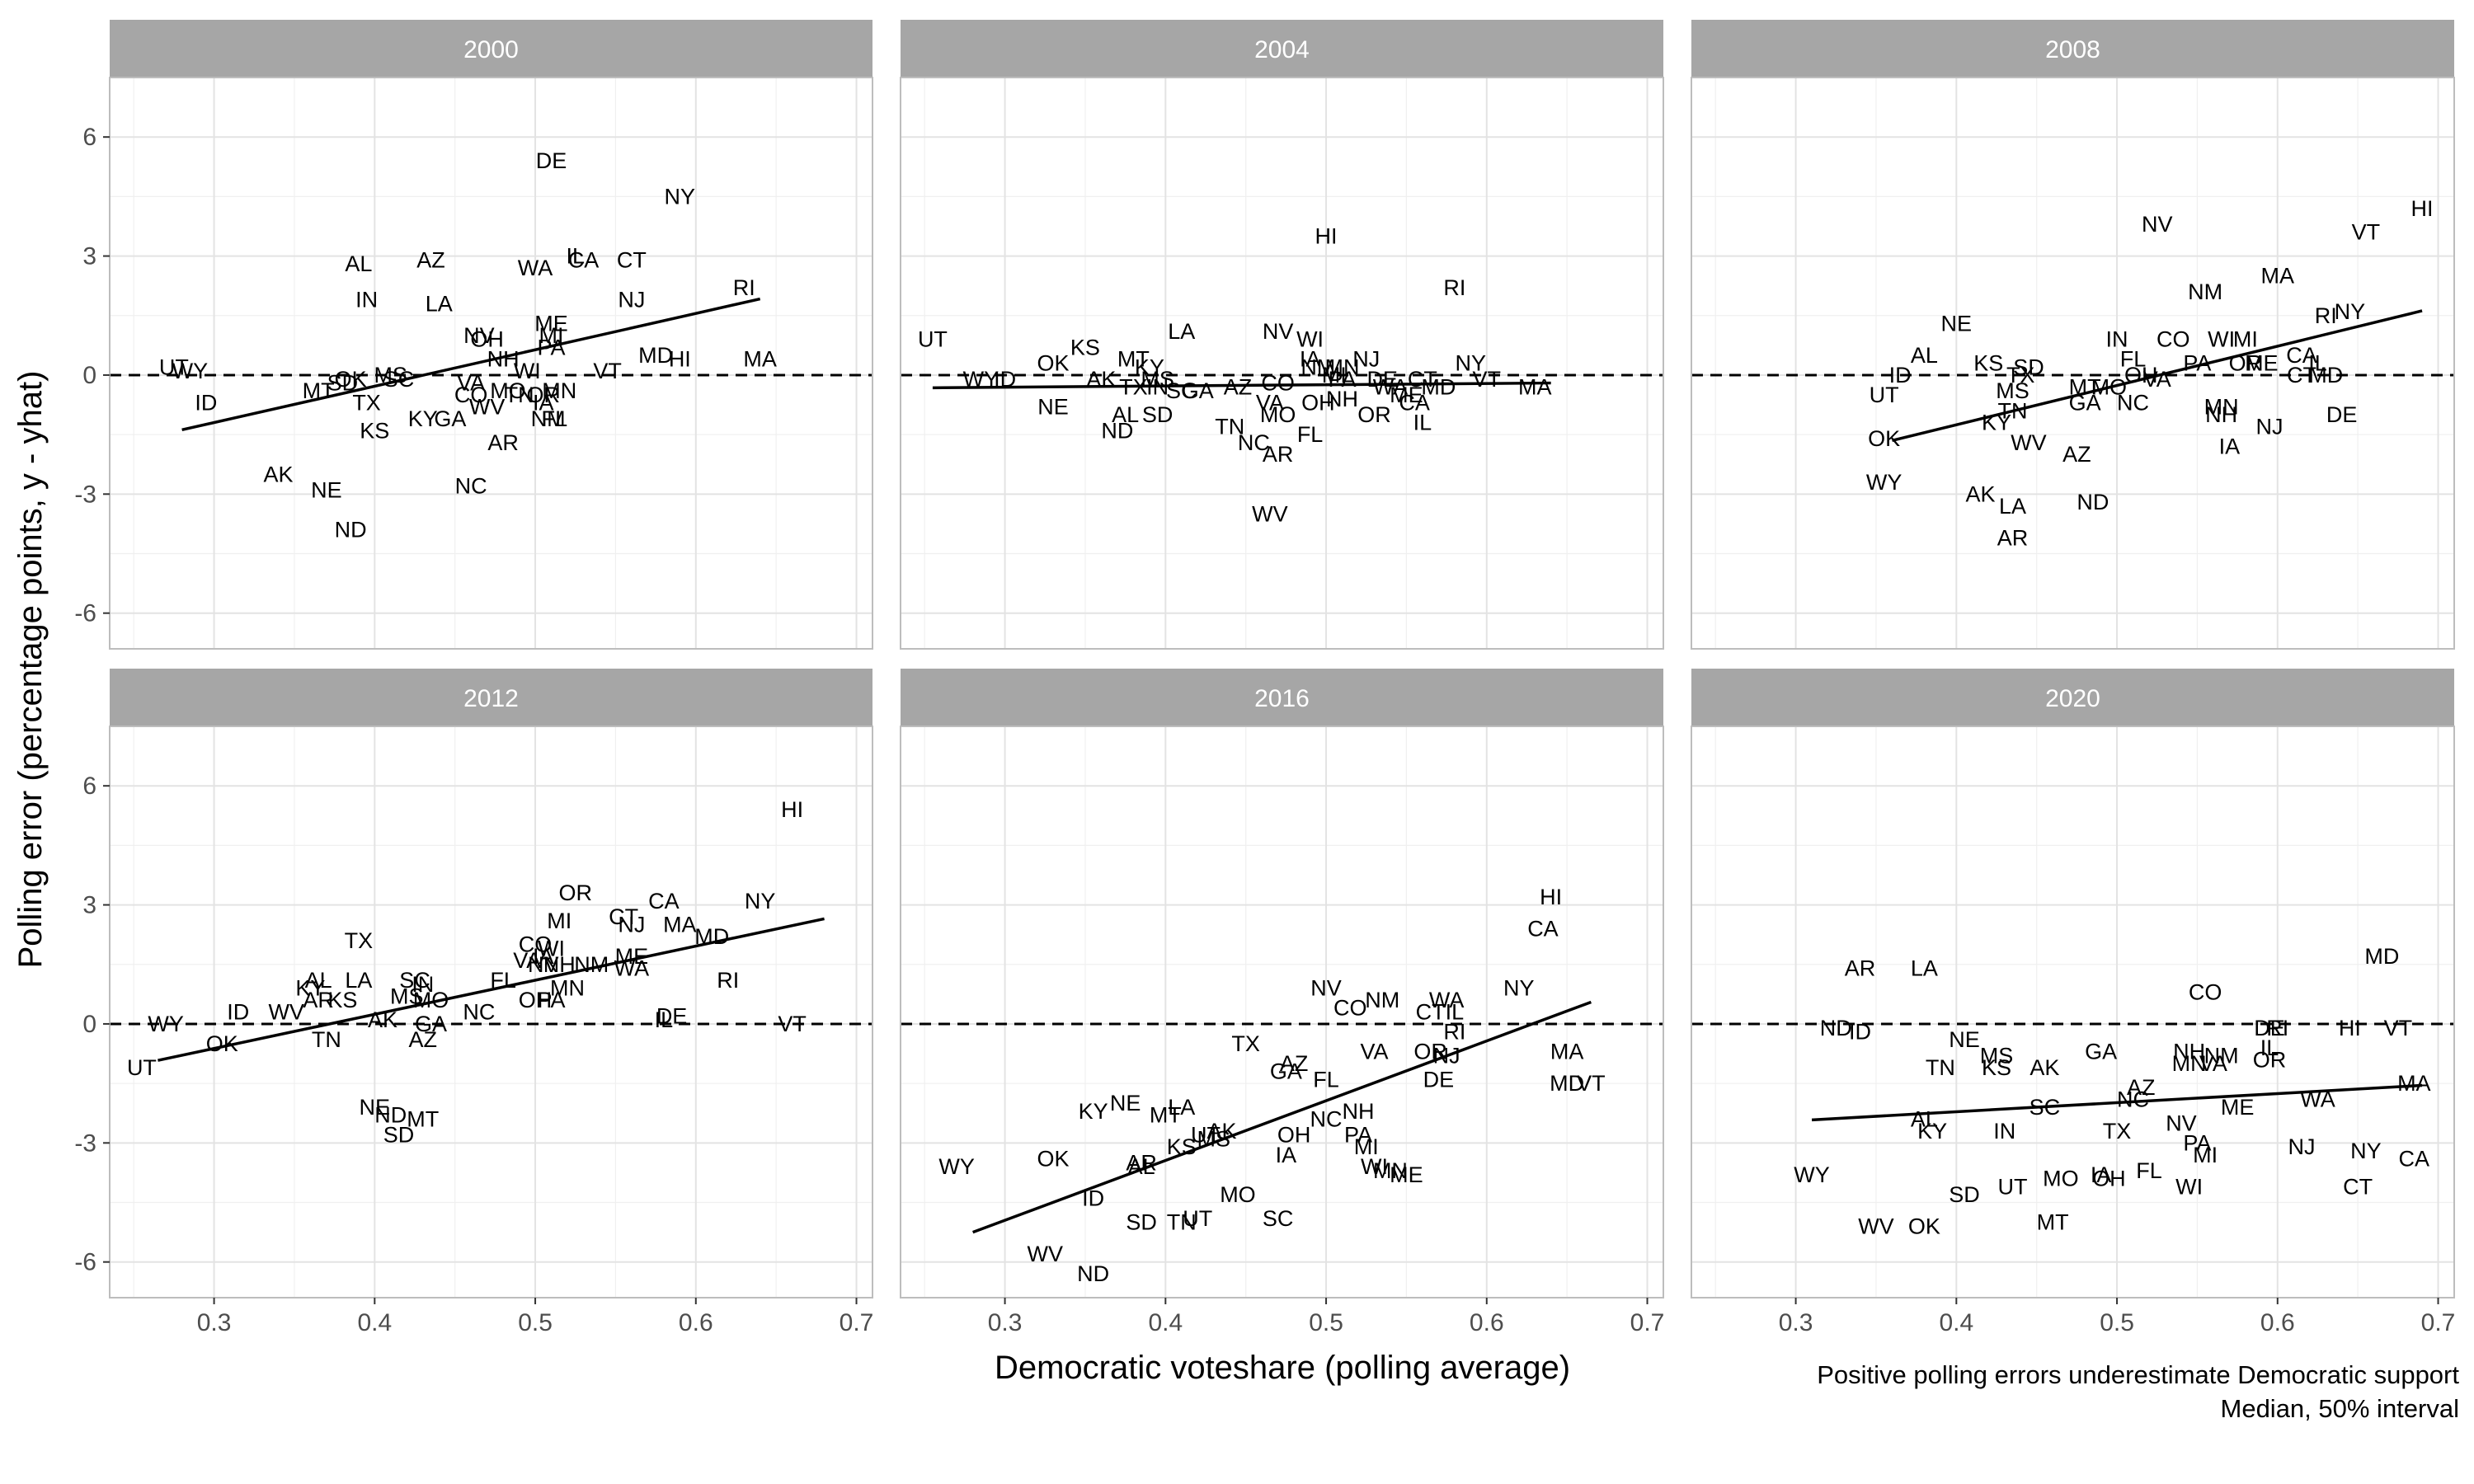  Describe the element at coordinates (1310, 435) in the screenshot. I see `state-label-FL: FL` at that location.